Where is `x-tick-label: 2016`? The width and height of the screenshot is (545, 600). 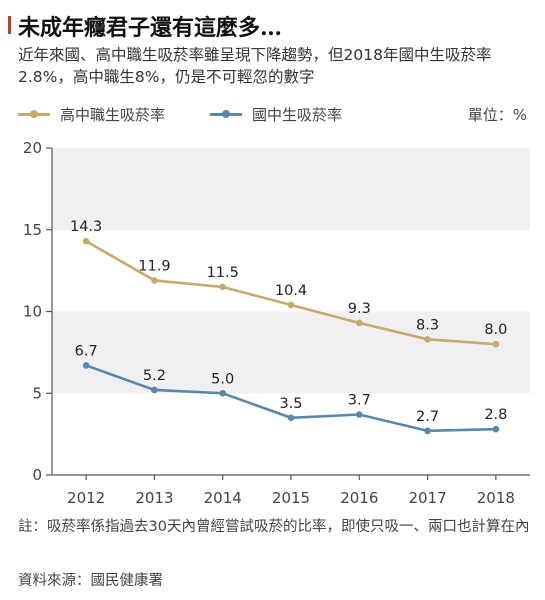 x-tick-label: 2016 is located at coordinates (359, 498).